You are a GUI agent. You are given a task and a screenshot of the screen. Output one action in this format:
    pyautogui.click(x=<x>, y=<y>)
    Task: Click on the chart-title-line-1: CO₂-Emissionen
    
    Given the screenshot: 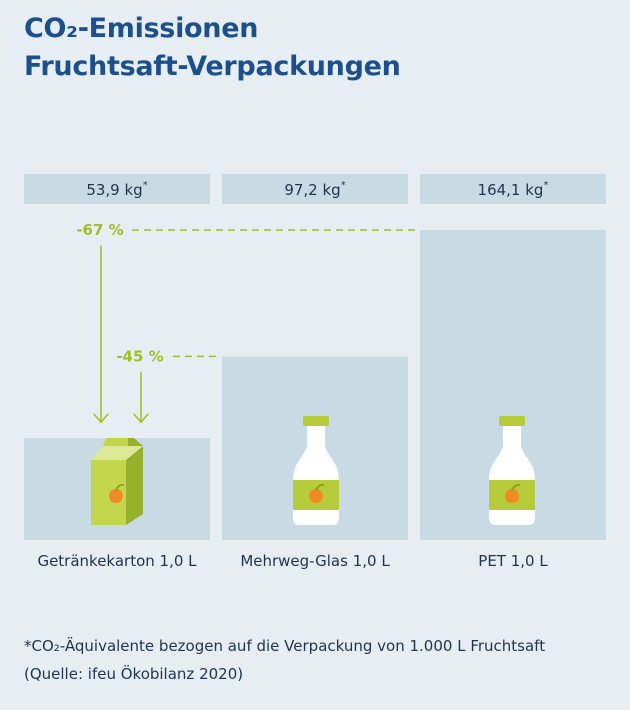 What is the action you would take?
    pyautogui.click(x=141, y=28)
    